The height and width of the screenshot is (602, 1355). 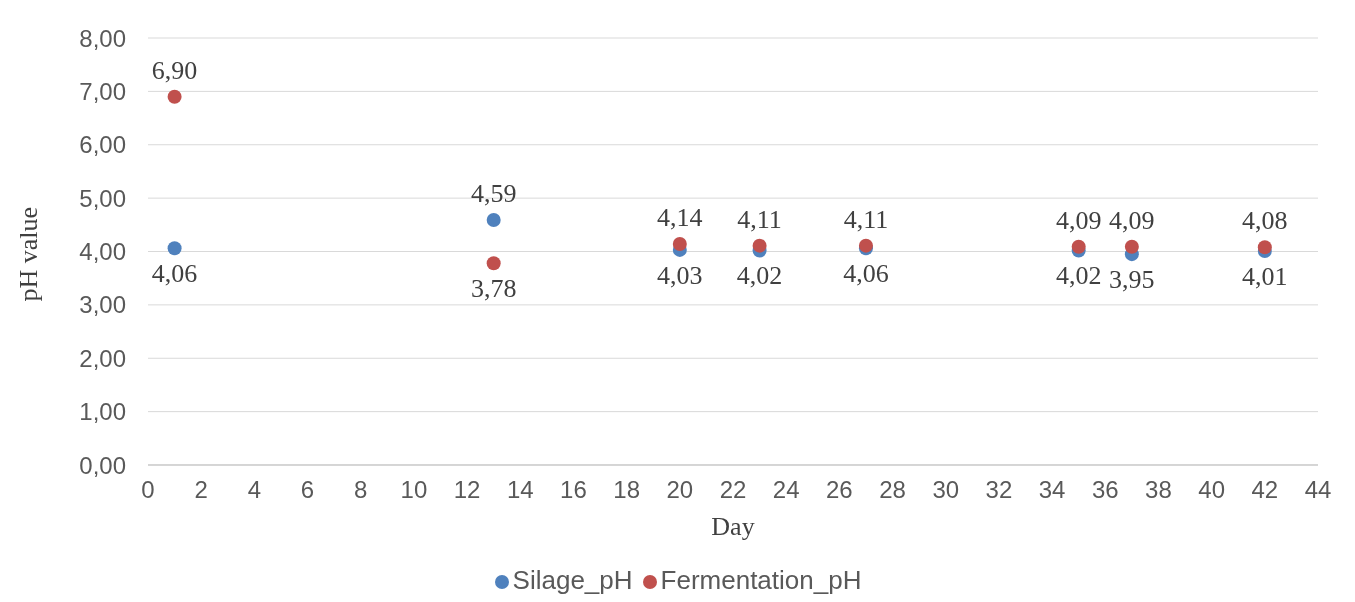 I want to click on data-label: 4,01, so click(x=1265, y=276).